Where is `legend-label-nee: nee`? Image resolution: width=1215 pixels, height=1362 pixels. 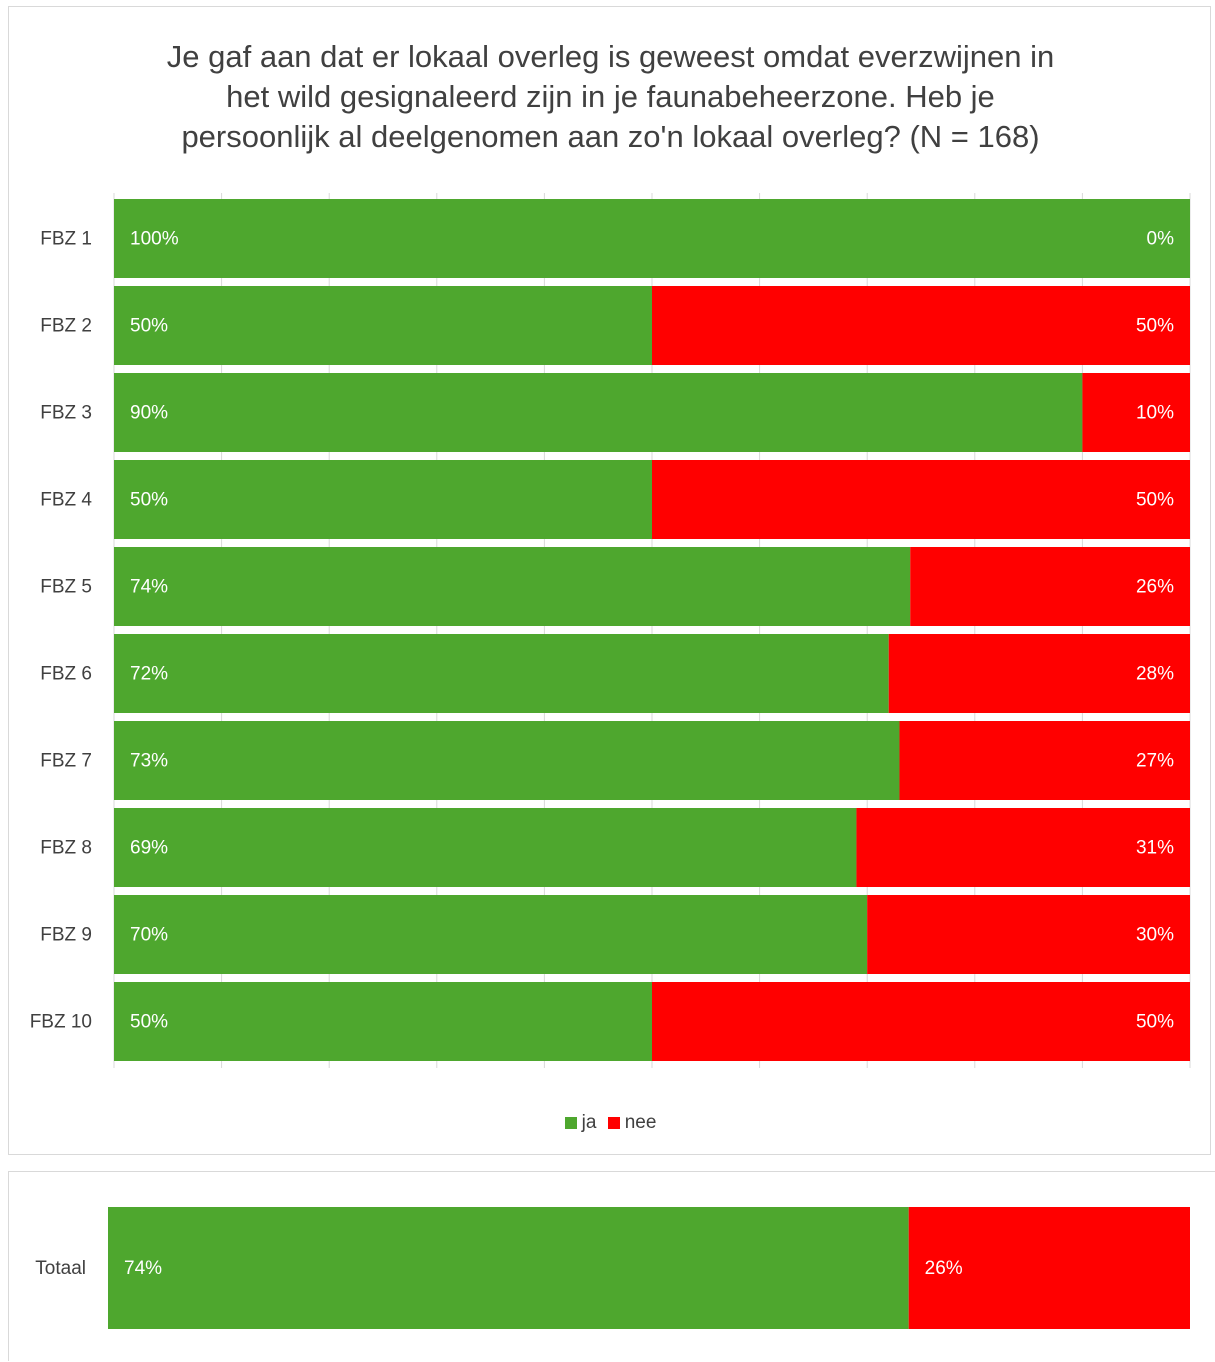 legend-label-nee: nee is located at coordinates (640, 1122).